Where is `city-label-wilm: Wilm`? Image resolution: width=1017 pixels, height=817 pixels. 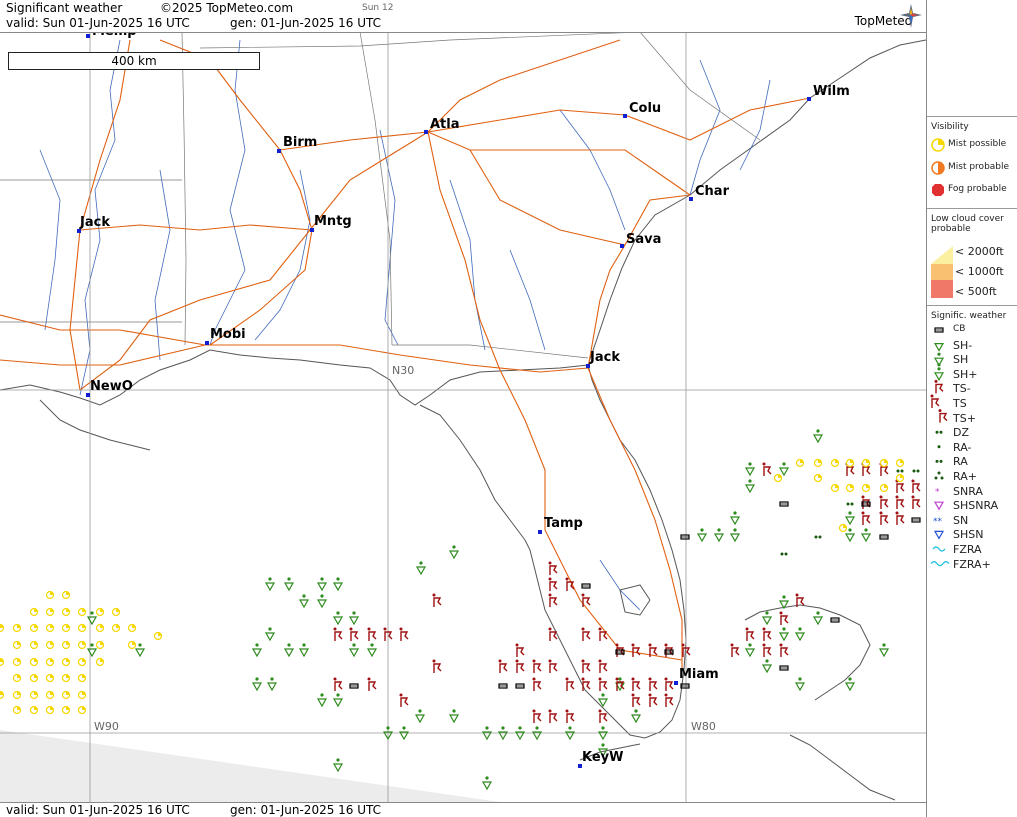 city-label-wilm: Wilm is located at coordinates (831, 91).